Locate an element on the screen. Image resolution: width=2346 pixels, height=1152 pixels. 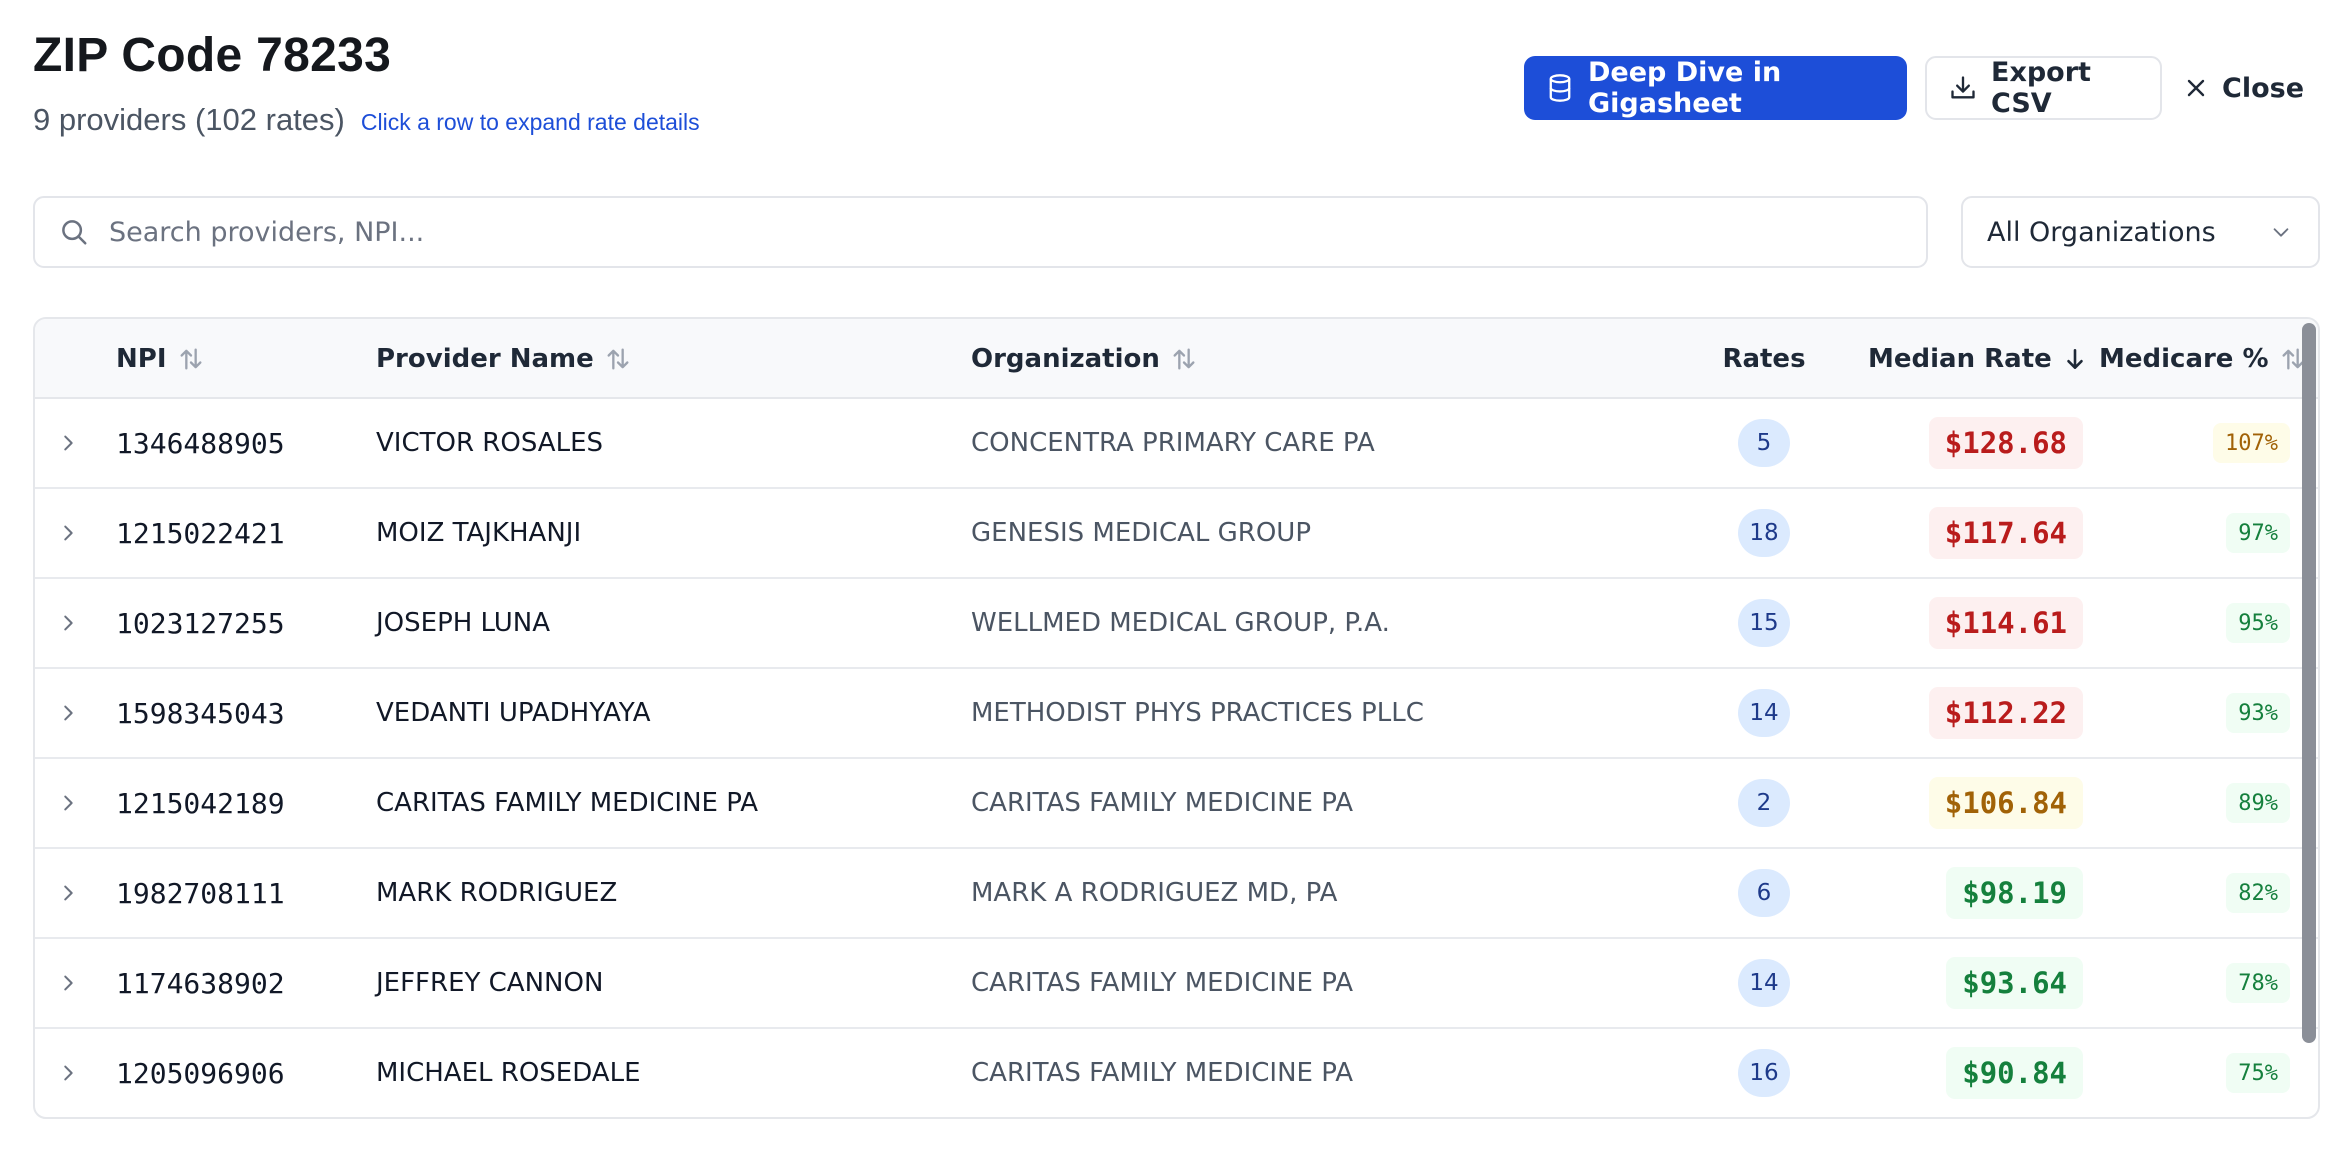
medicare-pct-badge: 78% is located at coordinates (2258, 983).